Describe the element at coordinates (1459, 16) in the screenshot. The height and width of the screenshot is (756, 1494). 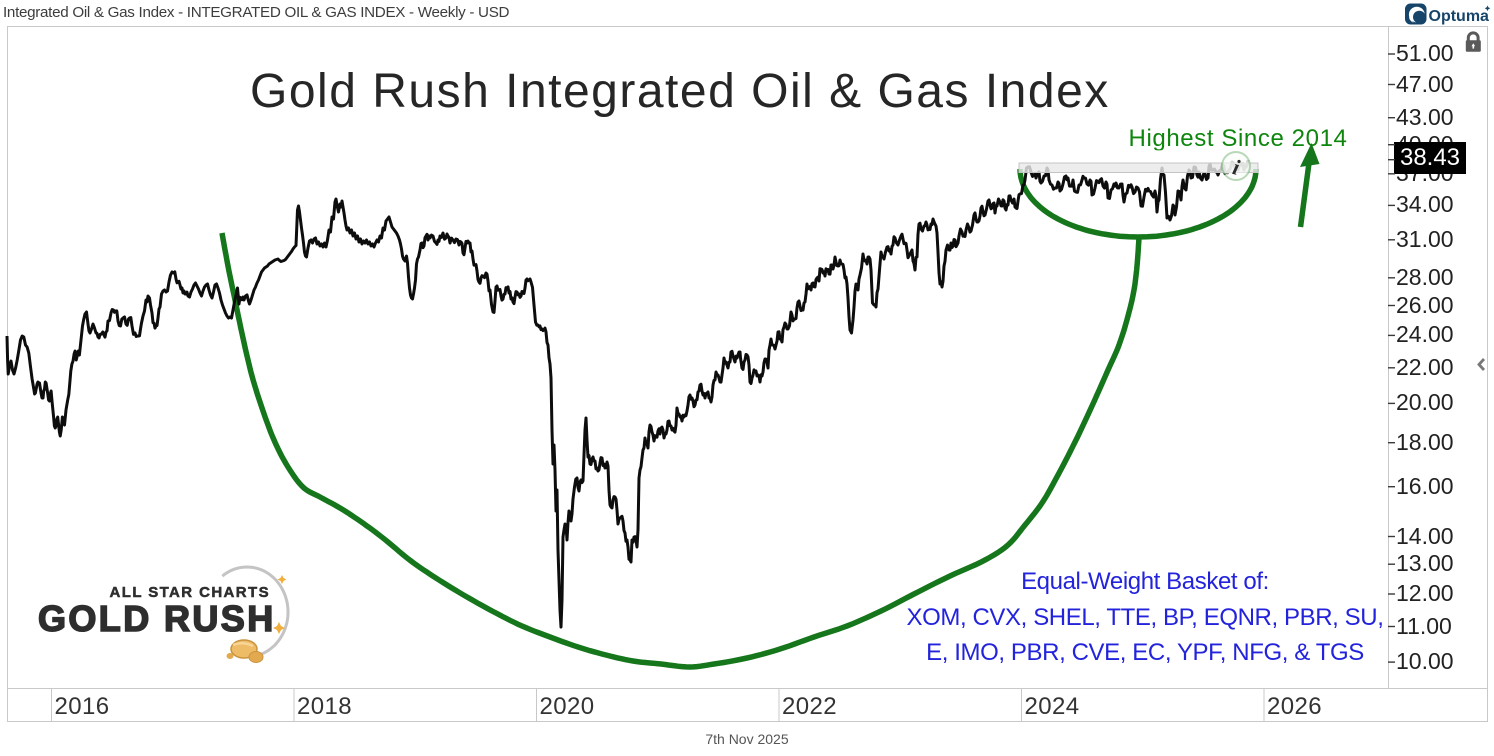
I see `svg-text: Optuma` at that location.